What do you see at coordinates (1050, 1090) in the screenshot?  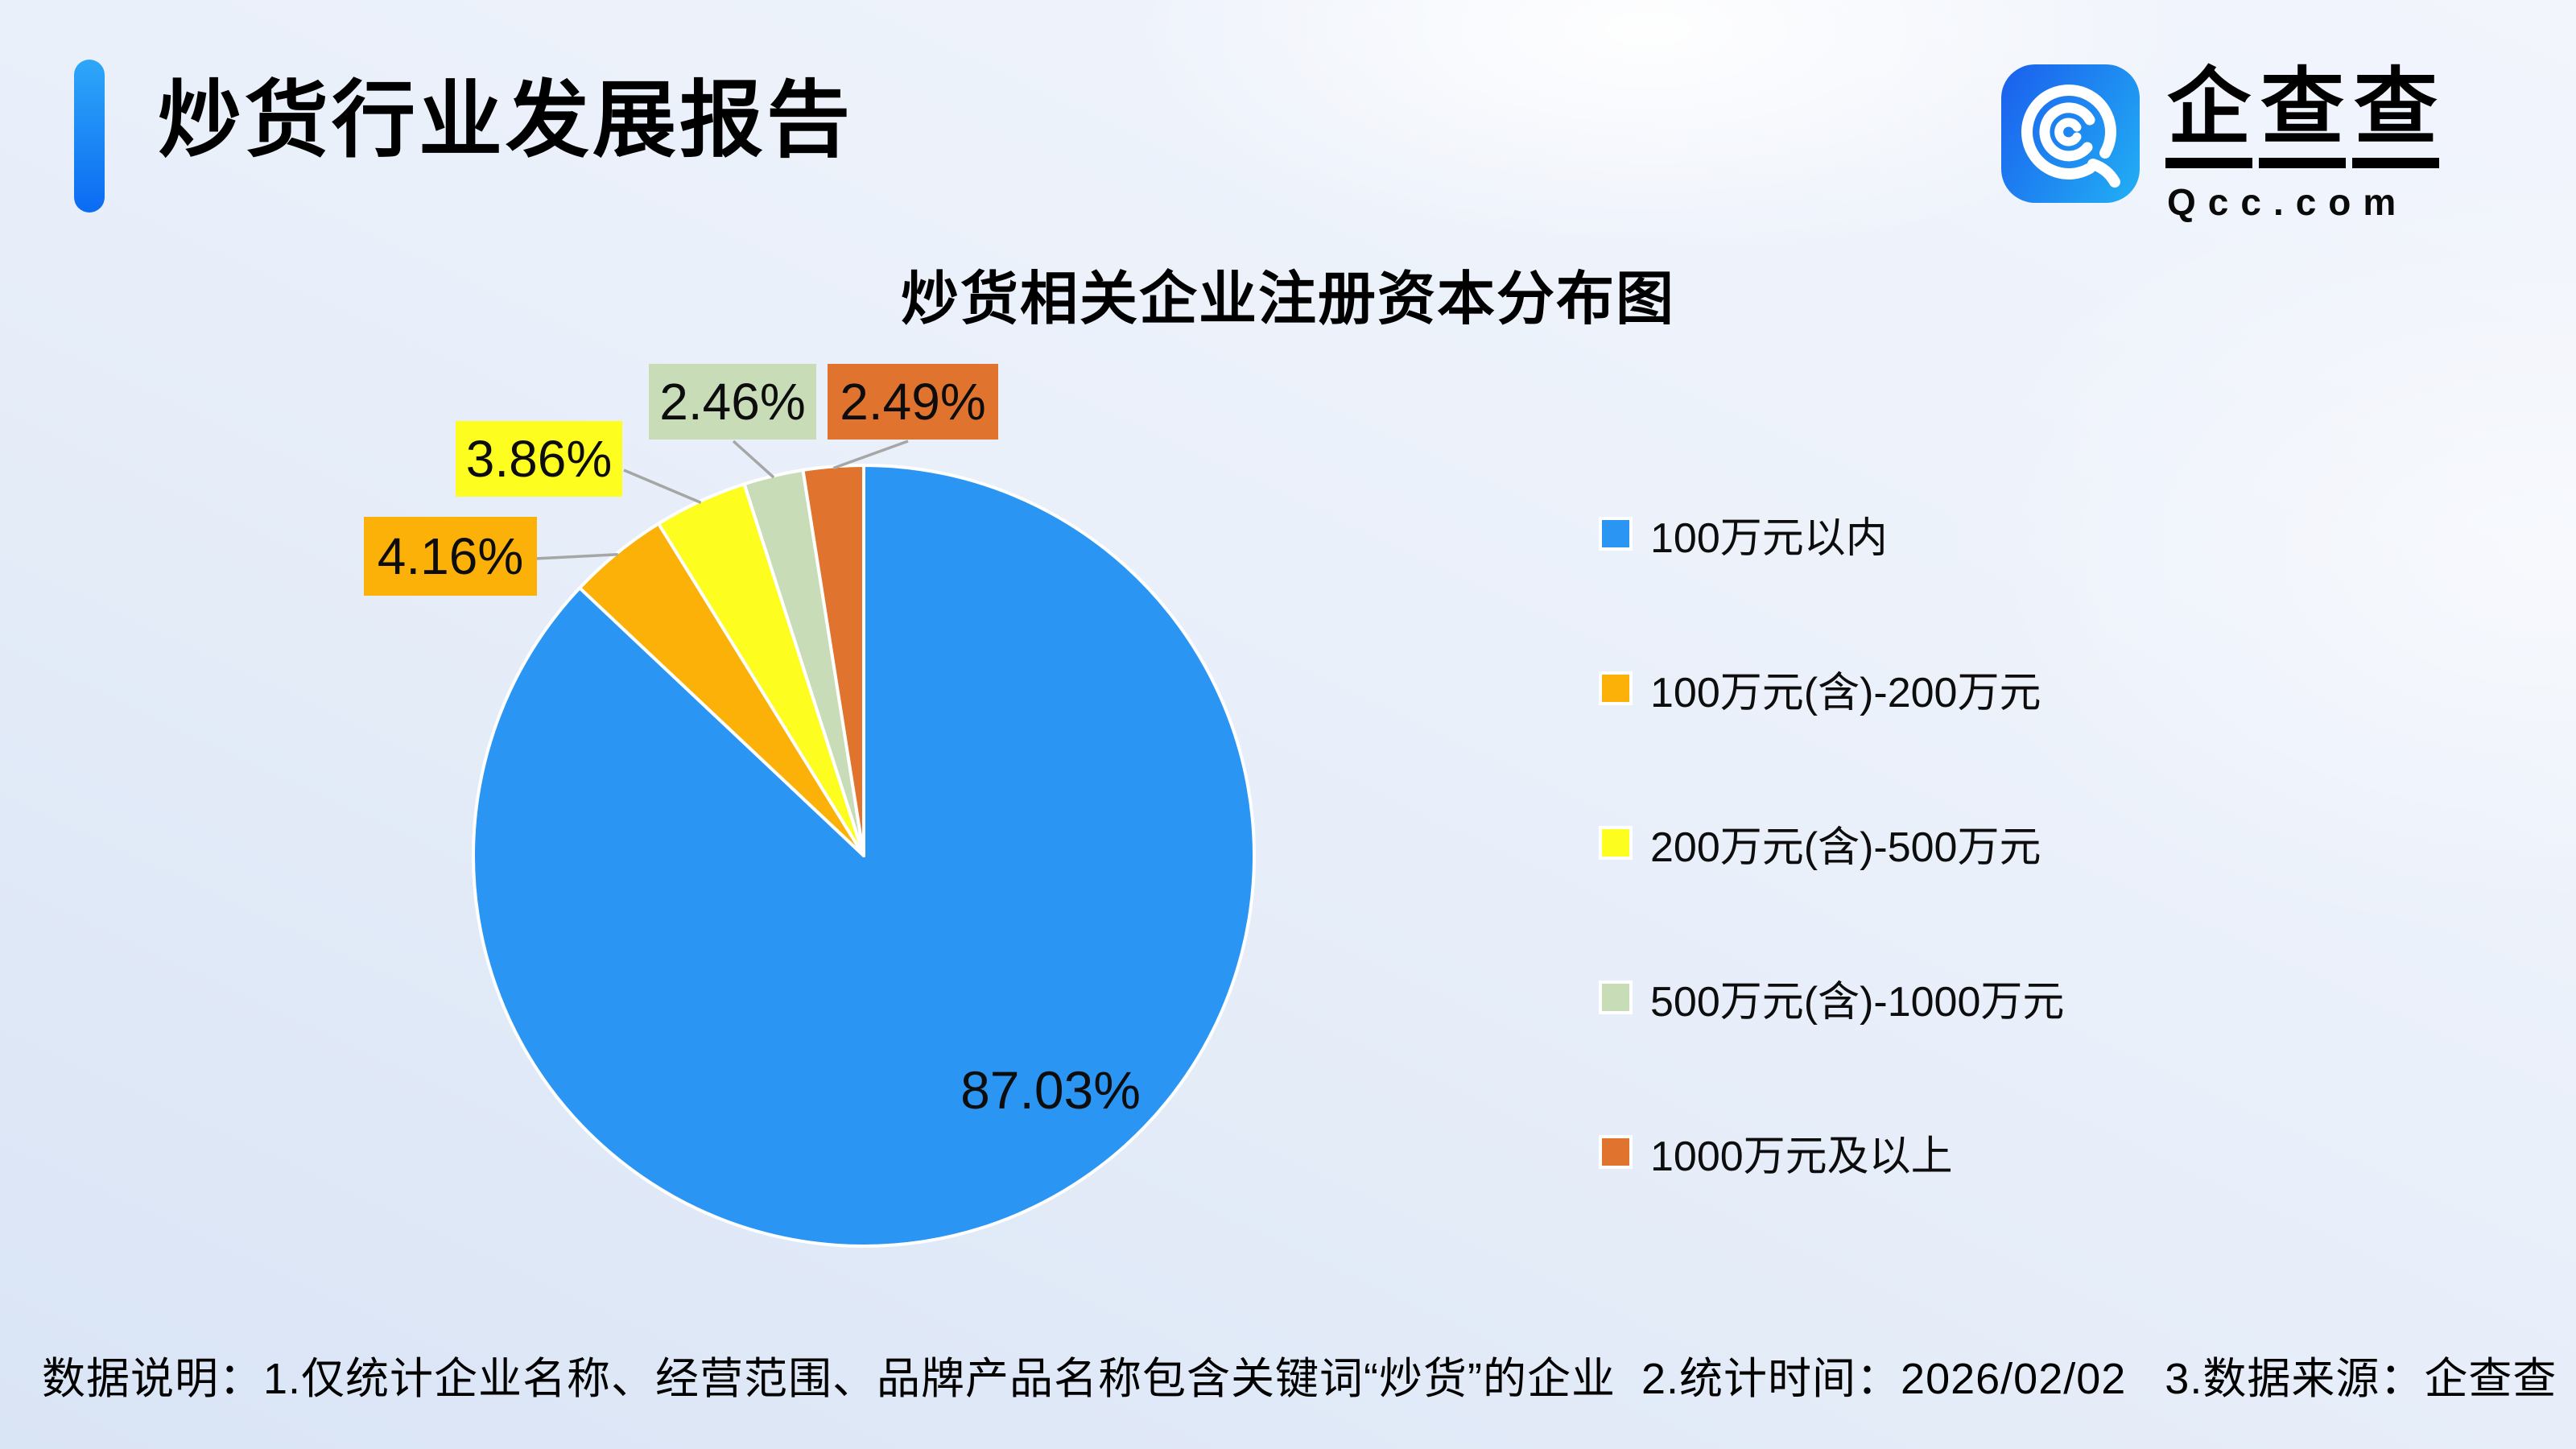 I see `pie-slice-value-label: 87.03%` at bounding box center [1050, 1090].